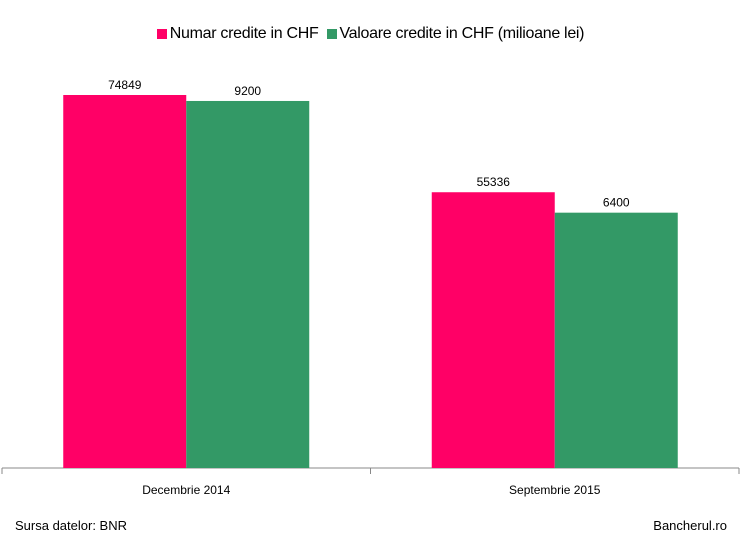  Describe the element at coordinates (244, 33) in the screenshot. I see `legend-label-series-1: Numar credite in CHF` at that location.